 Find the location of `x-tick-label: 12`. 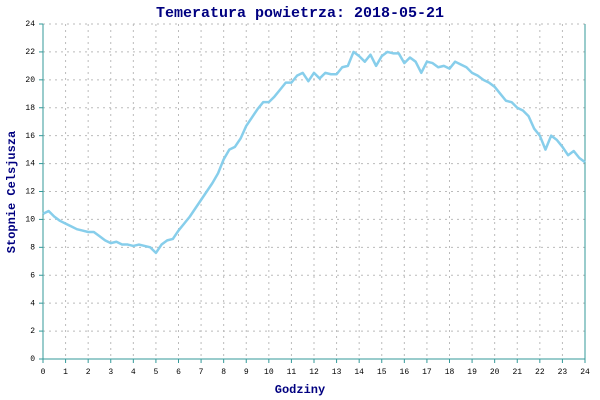

x-tick-label: 12 is located at coordinates (314, 372).